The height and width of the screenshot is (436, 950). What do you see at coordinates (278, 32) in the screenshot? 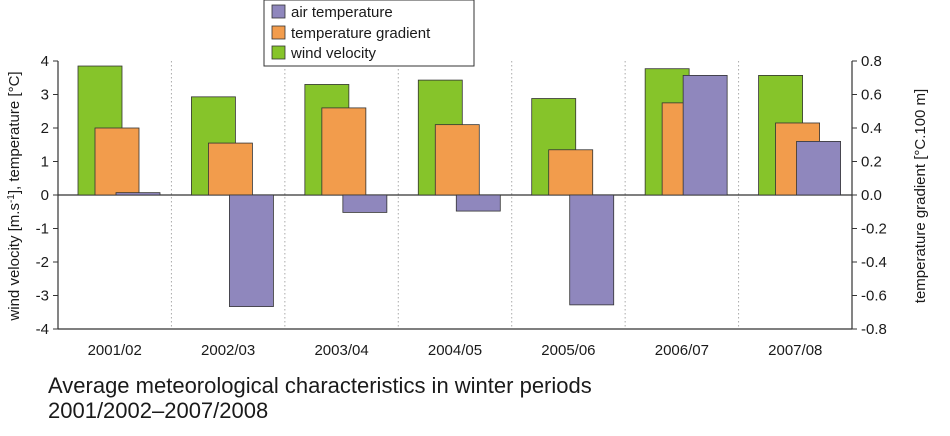
I see `legend-swatch-temperature-gradient` at bounding box center [278, 32].